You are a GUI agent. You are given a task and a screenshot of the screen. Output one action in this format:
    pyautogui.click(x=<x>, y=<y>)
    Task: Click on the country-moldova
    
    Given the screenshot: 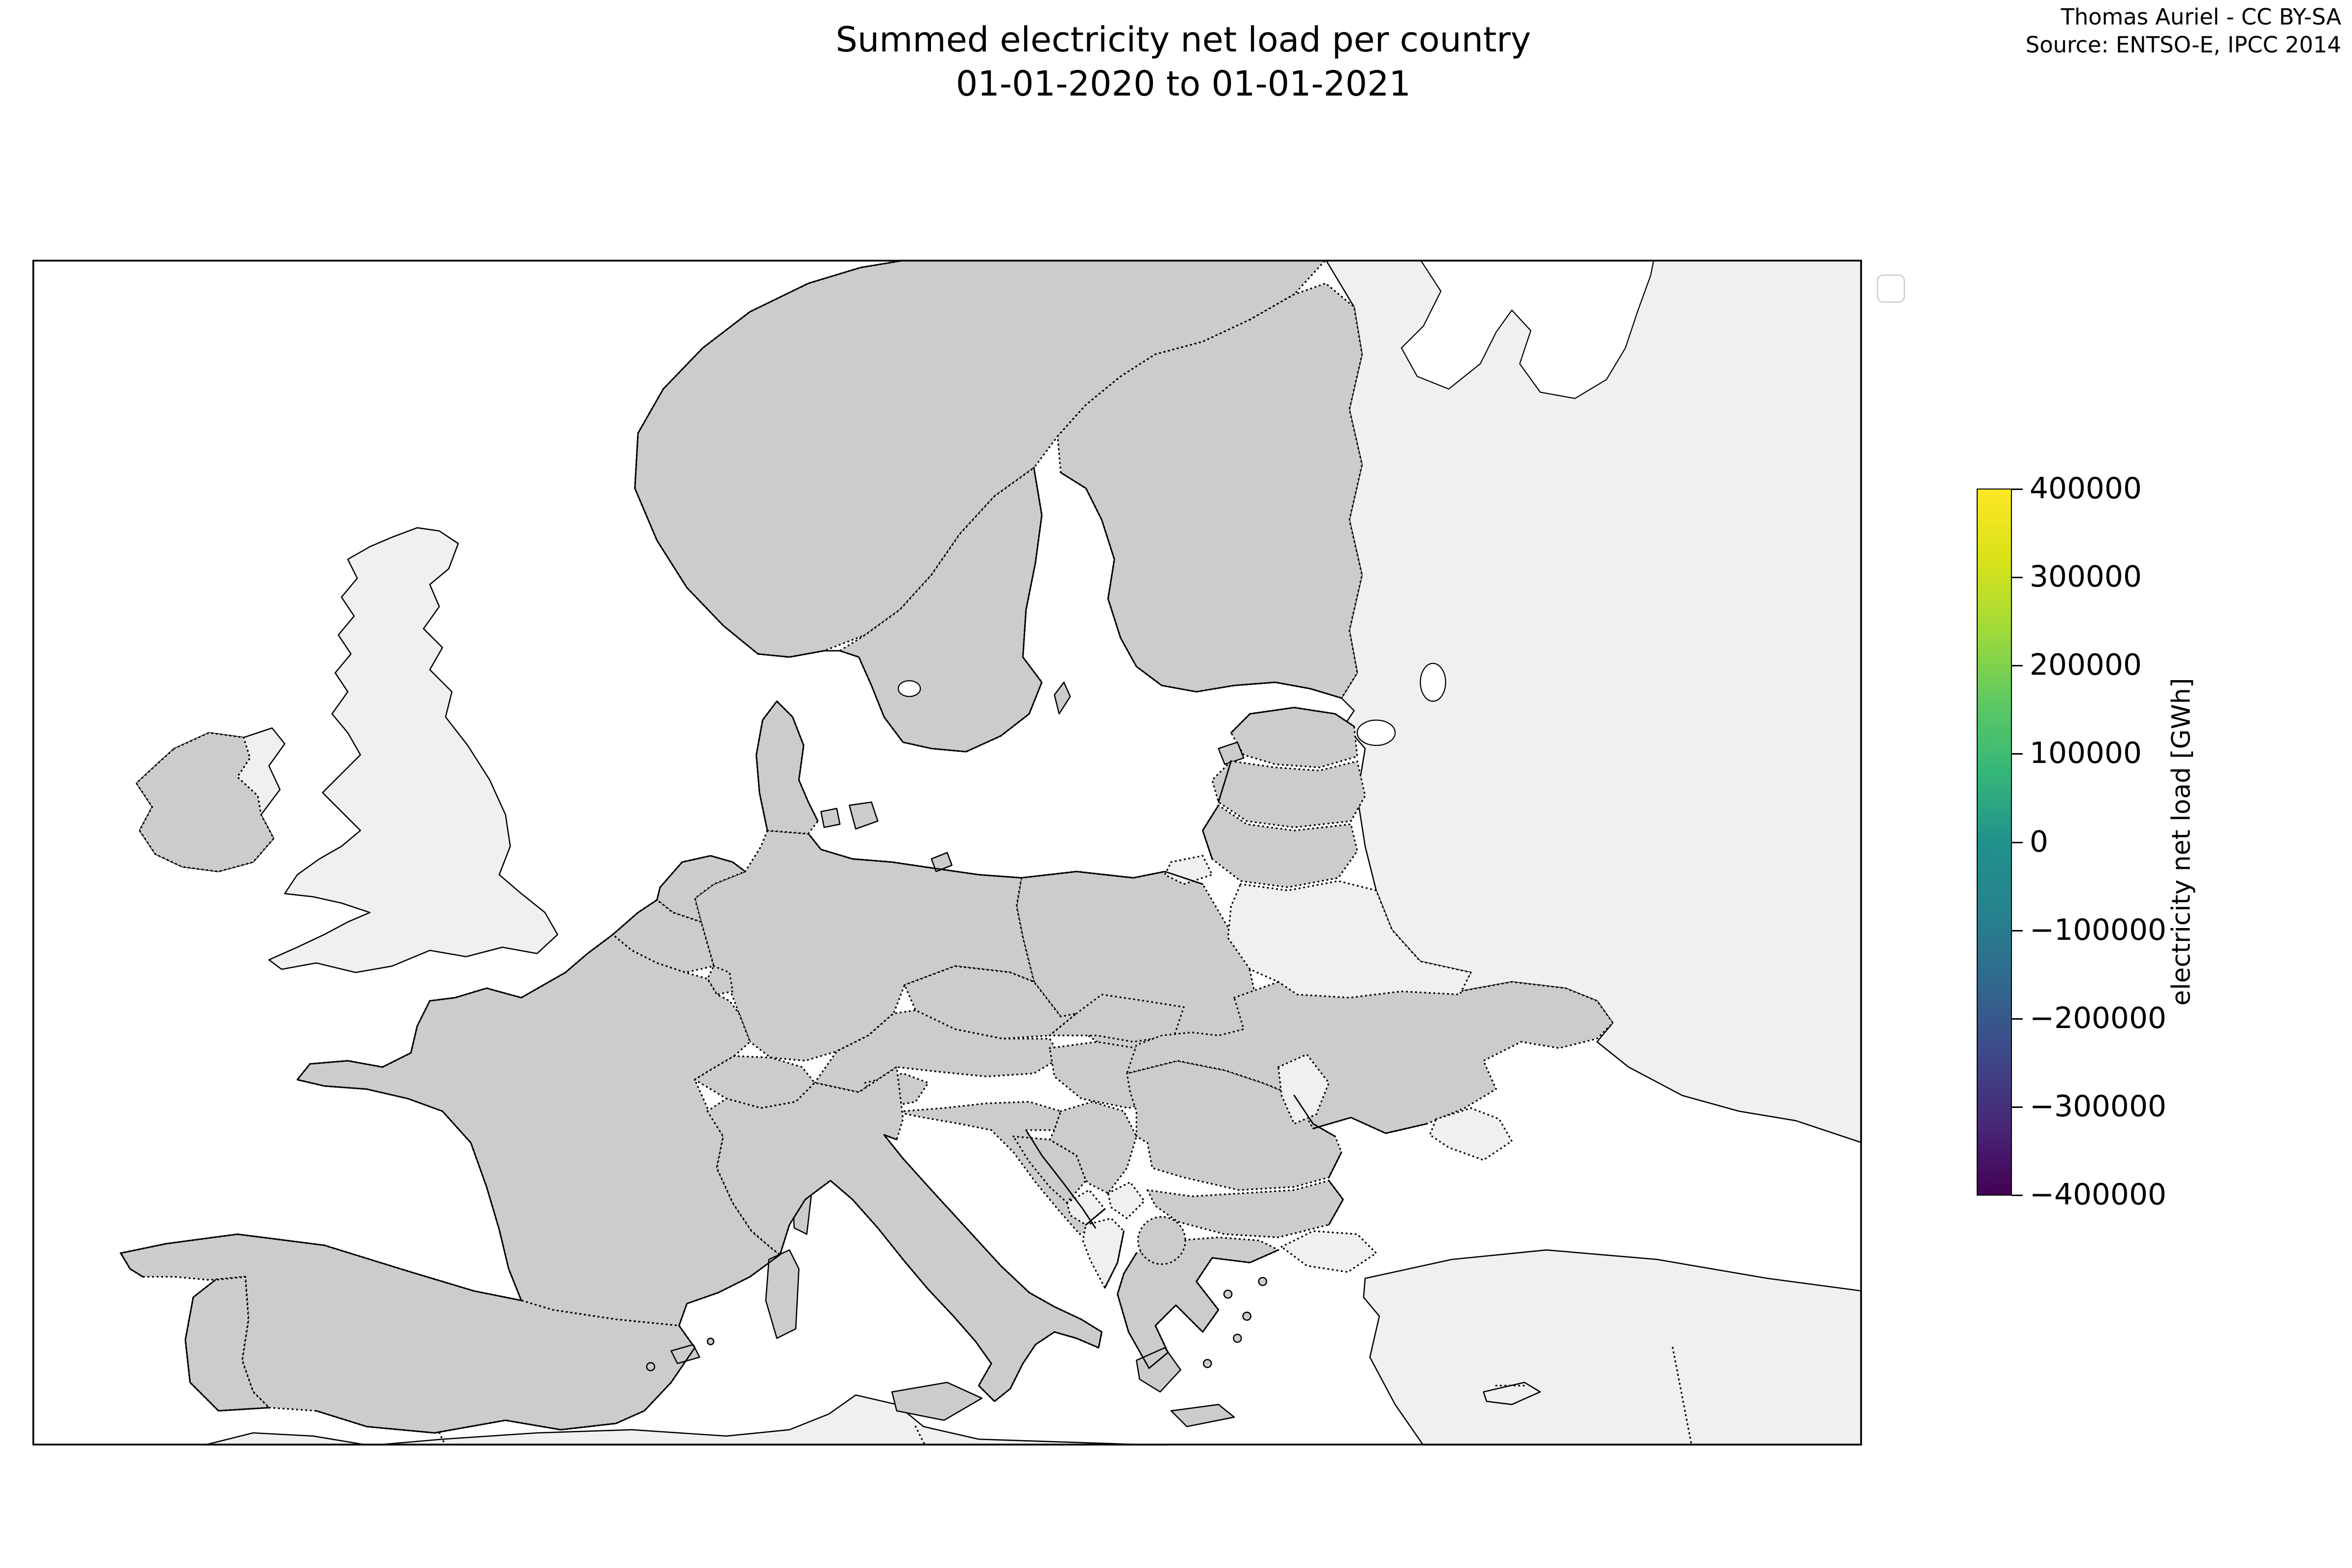 What is the action you would take?
    pyautogui.click(x=1303, y=1089)
    